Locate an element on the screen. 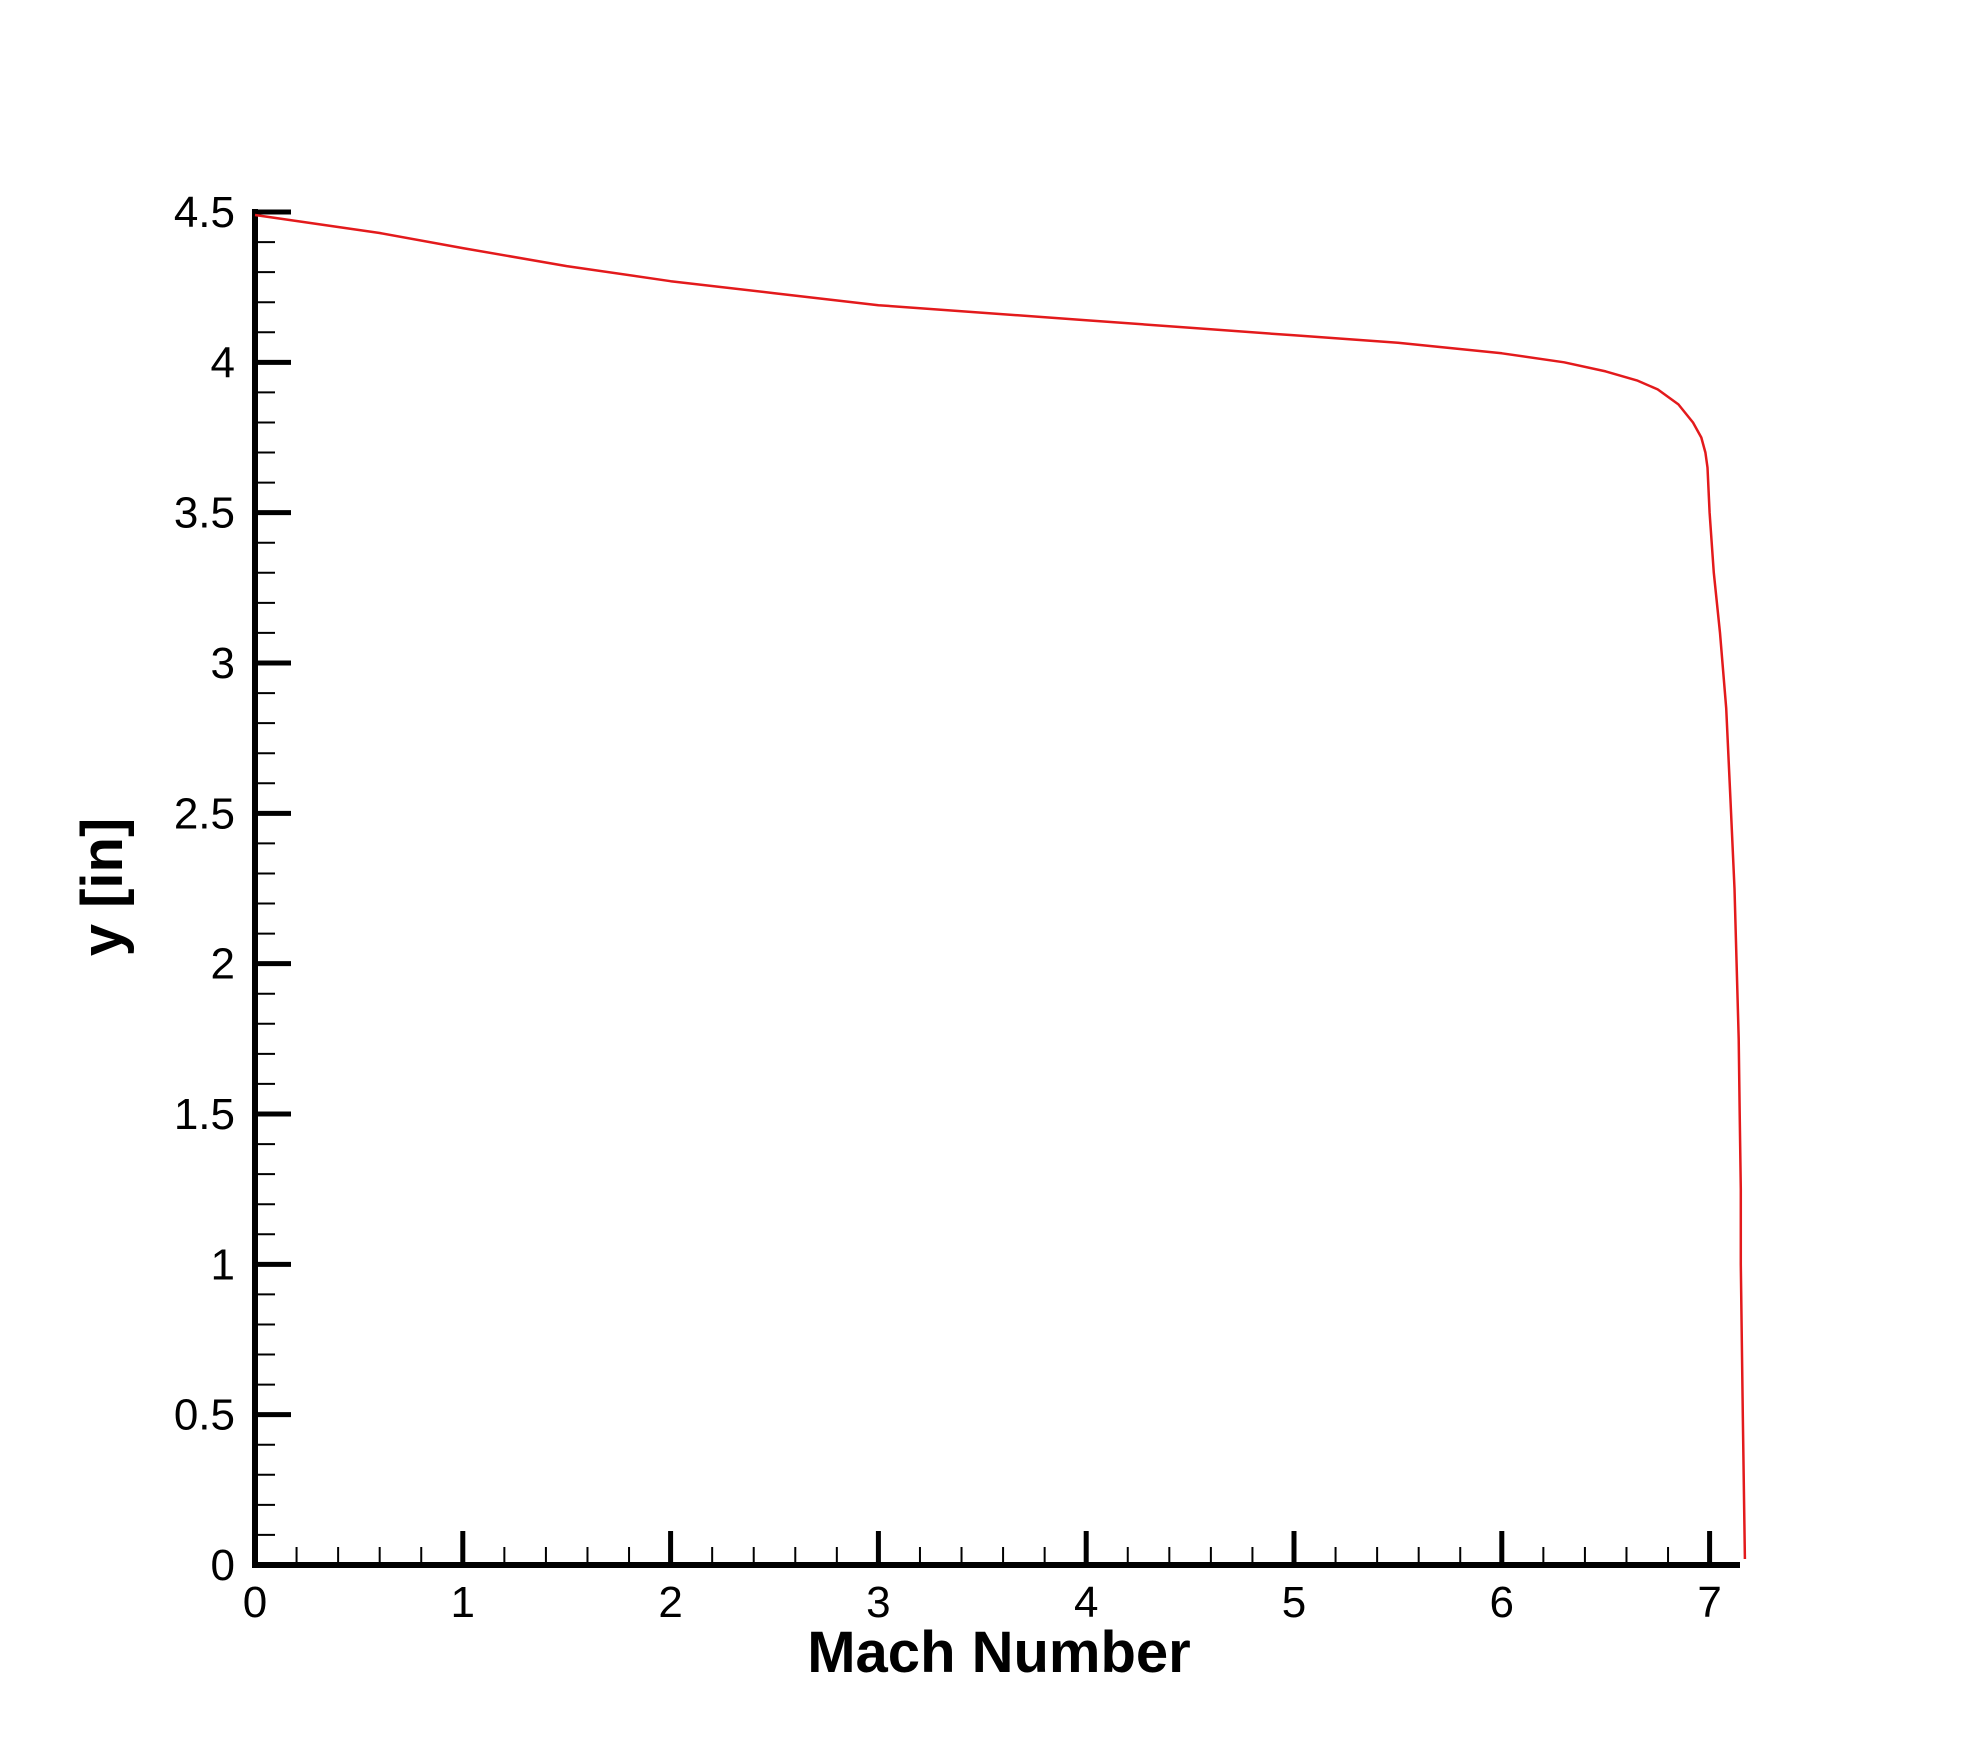 This screenshot has height=1747, width=1966. y-tick-label: 2 is located at coordinates (223, 964).